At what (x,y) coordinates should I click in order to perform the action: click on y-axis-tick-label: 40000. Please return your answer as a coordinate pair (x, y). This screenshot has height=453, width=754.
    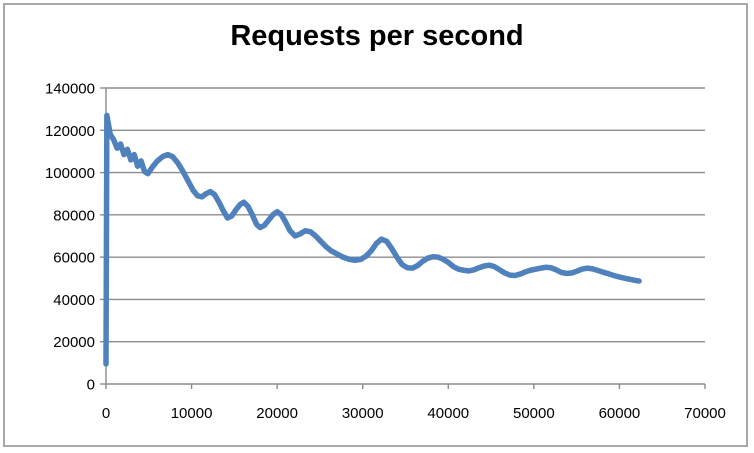
    Looking at the image, I should click on (74, 300).